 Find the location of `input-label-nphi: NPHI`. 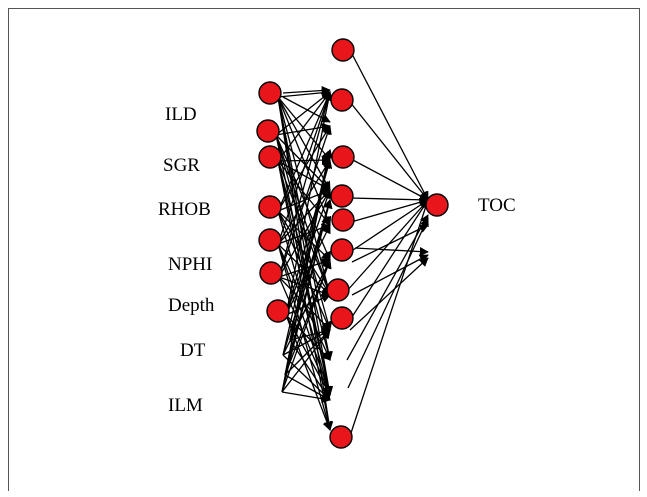

input-label-nphi: NPHI is located at coordinates (190, 264).